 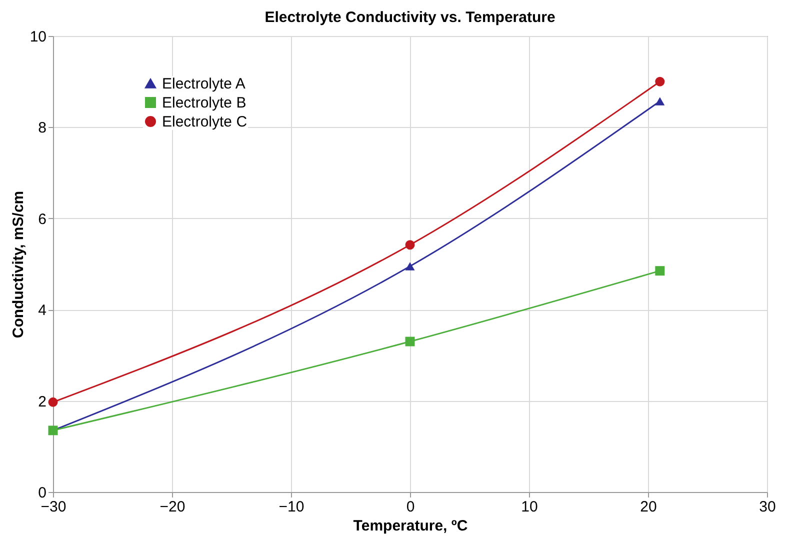 What do you see at coordinates (42, 401) in the screenshot?
I see `y-tick-label: 2` at bounding box center [42, 401].